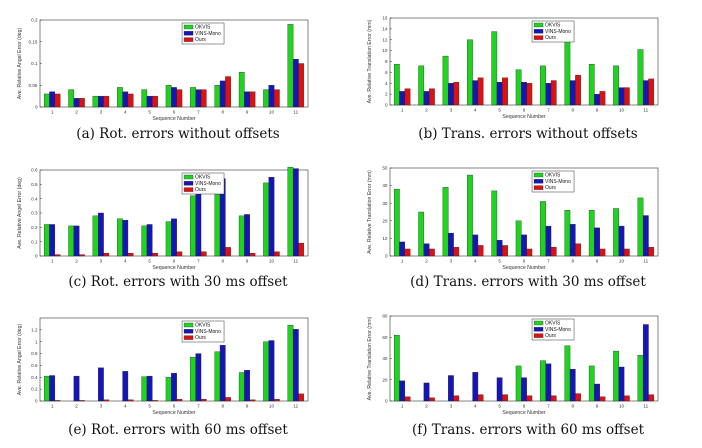 This screenshot has height=448, width=702. Describe the element at coordinates (125, 112) in the screenshot. I see `x-tick-label: 4` at that location.